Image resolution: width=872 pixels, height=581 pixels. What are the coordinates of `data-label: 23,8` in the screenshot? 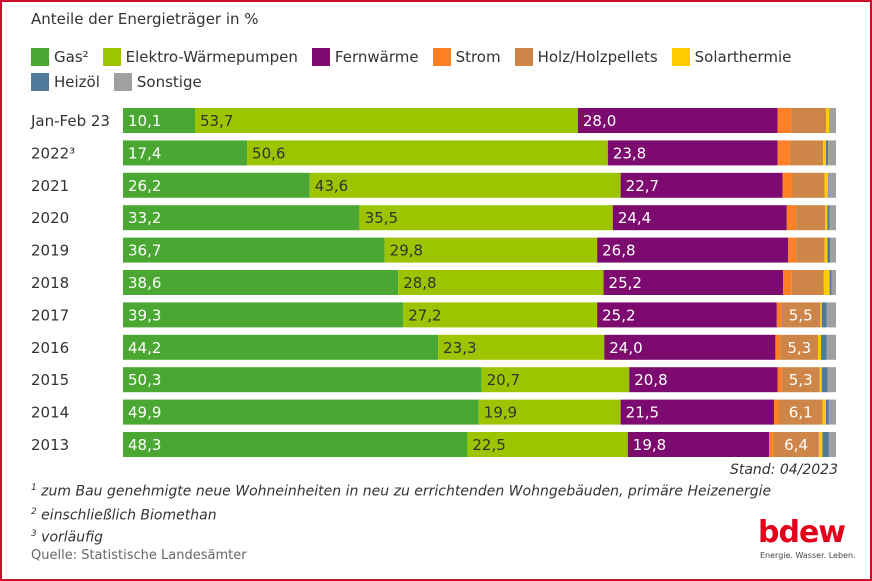 It's located at (629, 153).